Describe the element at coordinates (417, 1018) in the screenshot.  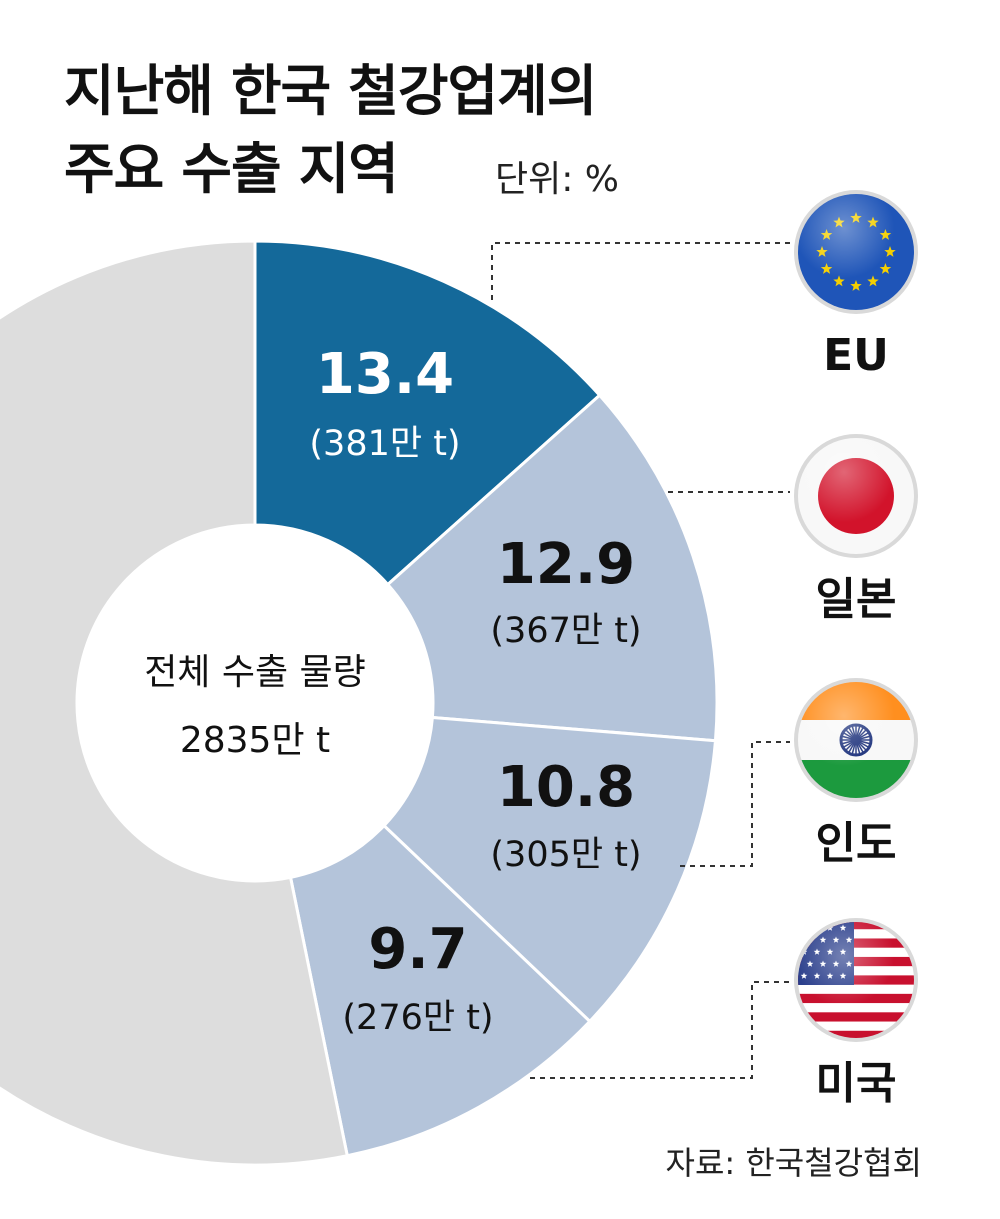
I see `volume-label-usa: (276만 t)` at that location.